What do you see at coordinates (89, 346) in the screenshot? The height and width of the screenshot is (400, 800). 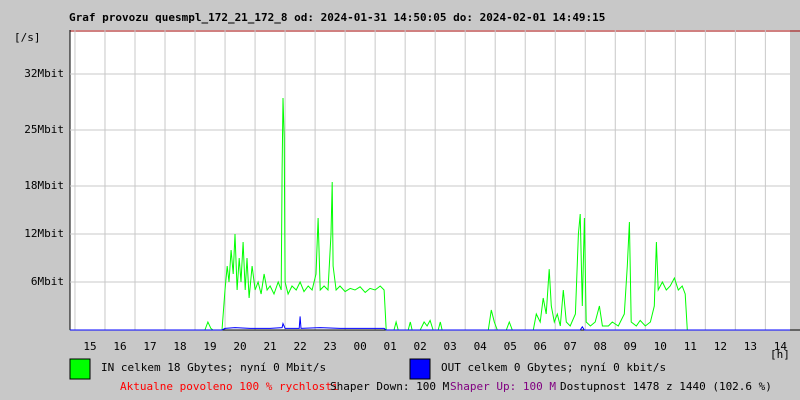 I see `x-tick-label: 15` at bounding box center [89, 346].